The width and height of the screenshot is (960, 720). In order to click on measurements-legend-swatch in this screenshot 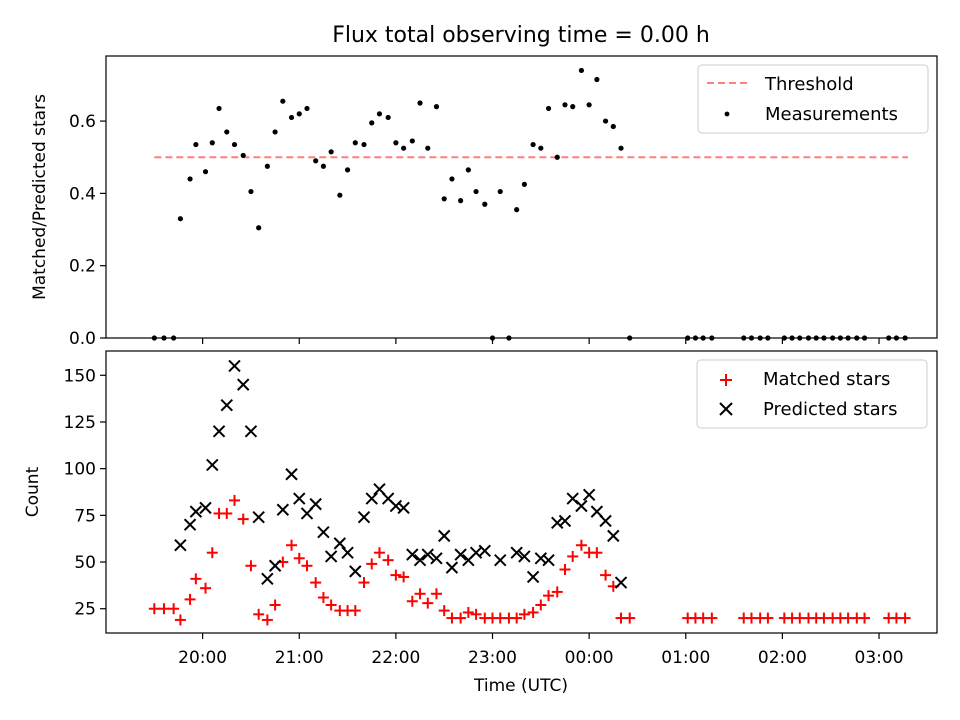, I will do `click(727, 114)`.